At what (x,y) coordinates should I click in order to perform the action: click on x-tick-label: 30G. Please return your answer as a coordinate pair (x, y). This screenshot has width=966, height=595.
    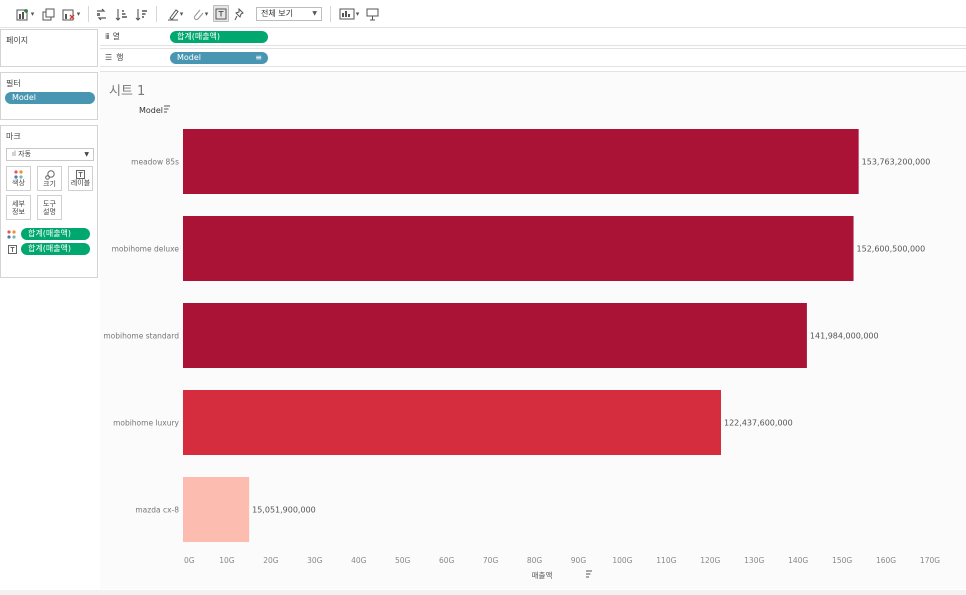
    Looking at the image, I should click on (315, 560).